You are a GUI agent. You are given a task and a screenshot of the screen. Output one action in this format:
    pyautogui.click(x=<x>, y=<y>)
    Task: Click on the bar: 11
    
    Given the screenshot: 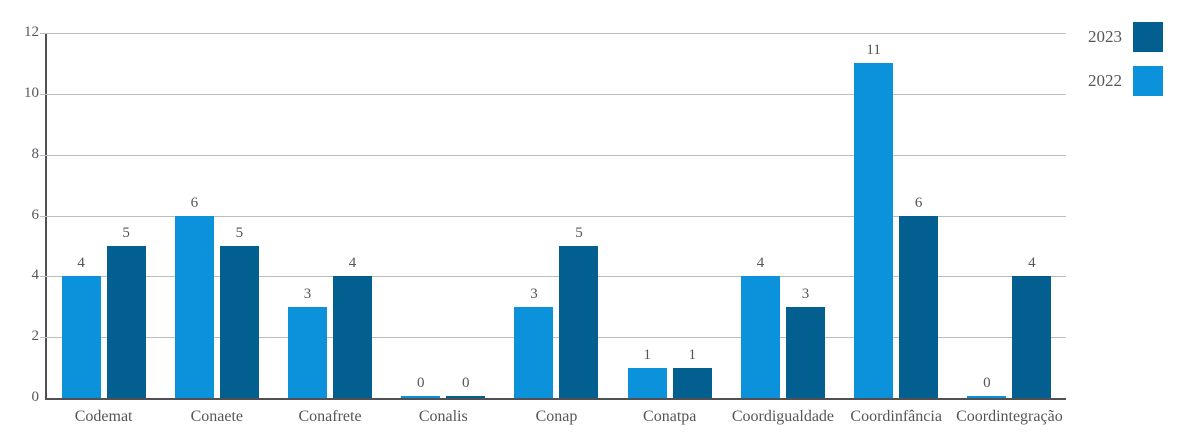 What is the action you would take?
    pyautogui.click(x=874, y=220)
    